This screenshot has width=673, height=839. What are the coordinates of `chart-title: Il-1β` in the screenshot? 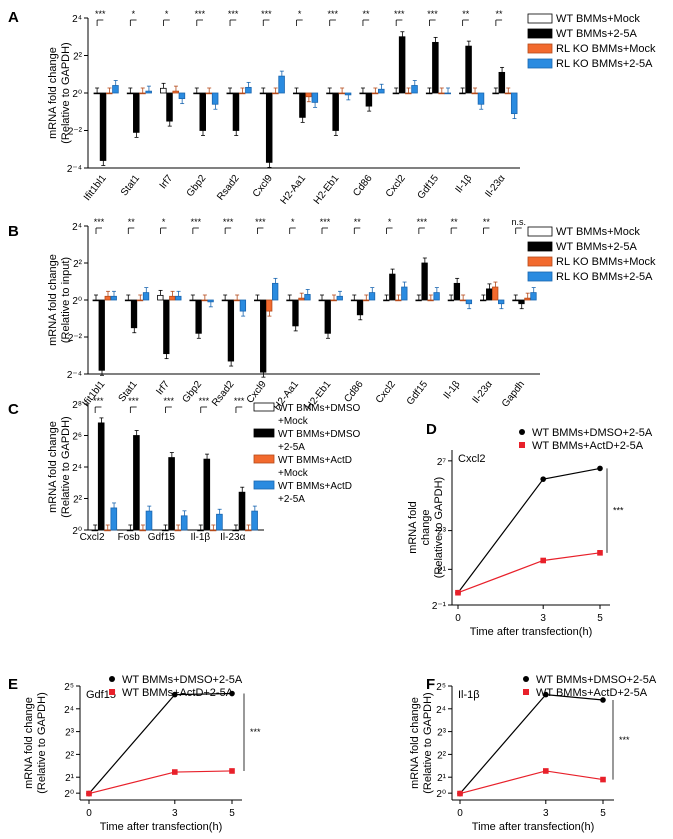 It's located at (469, 695).